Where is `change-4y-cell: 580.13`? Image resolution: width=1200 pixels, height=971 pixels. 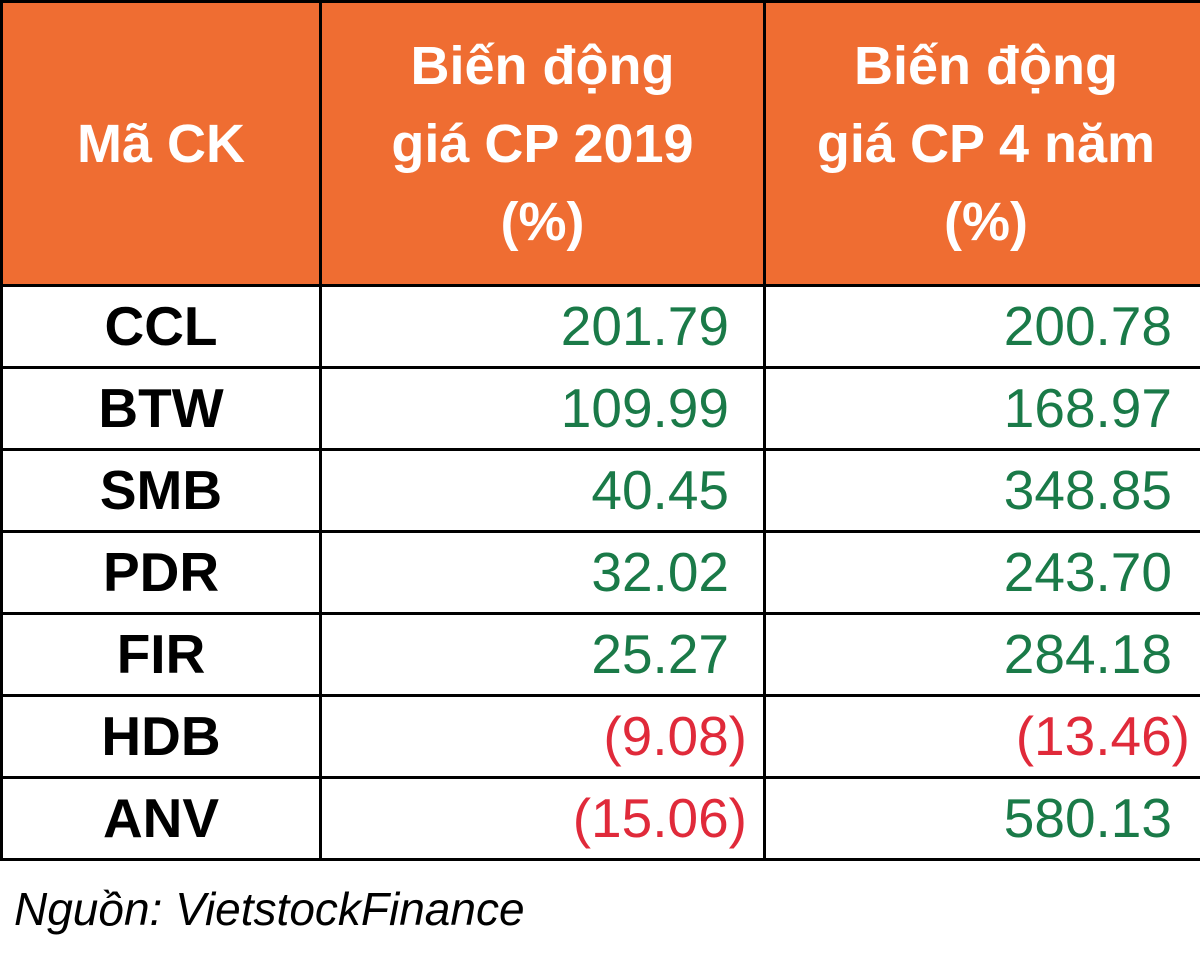 change-4y-cell: 580.13 is located at coordinates (981, 818).